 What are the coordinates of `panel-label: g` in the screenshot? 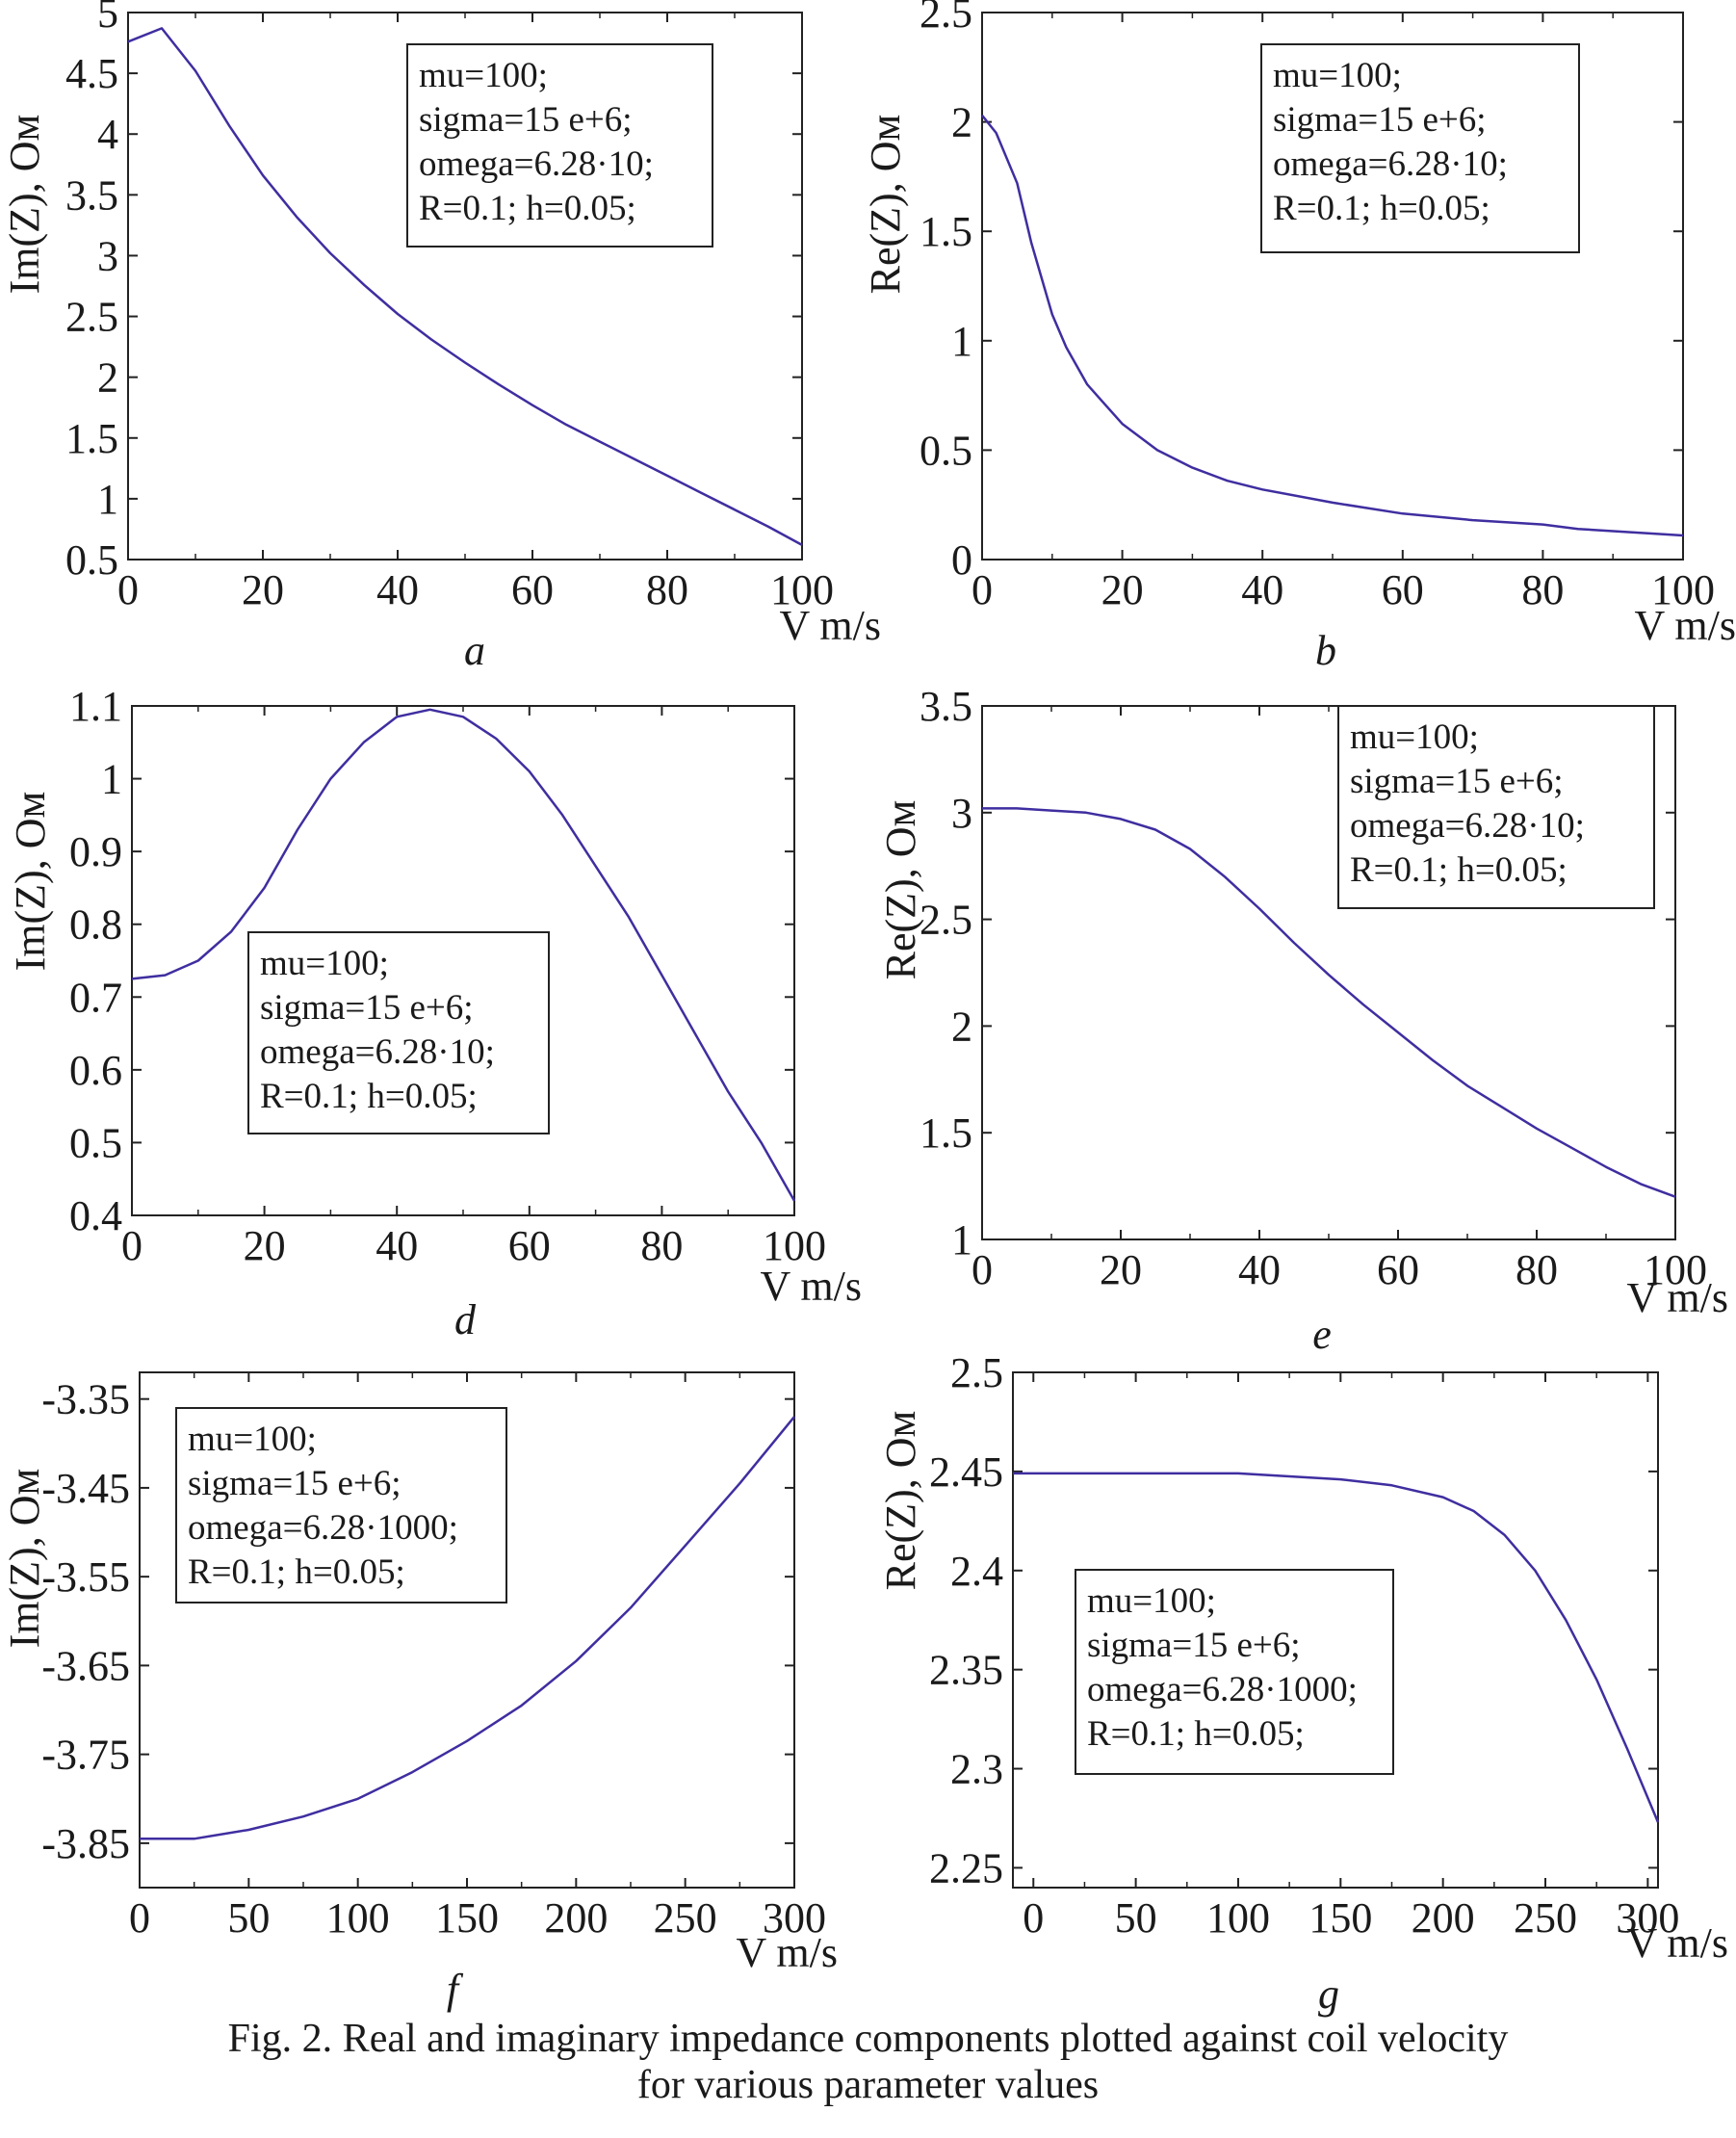 It's located at (1328, 1994).